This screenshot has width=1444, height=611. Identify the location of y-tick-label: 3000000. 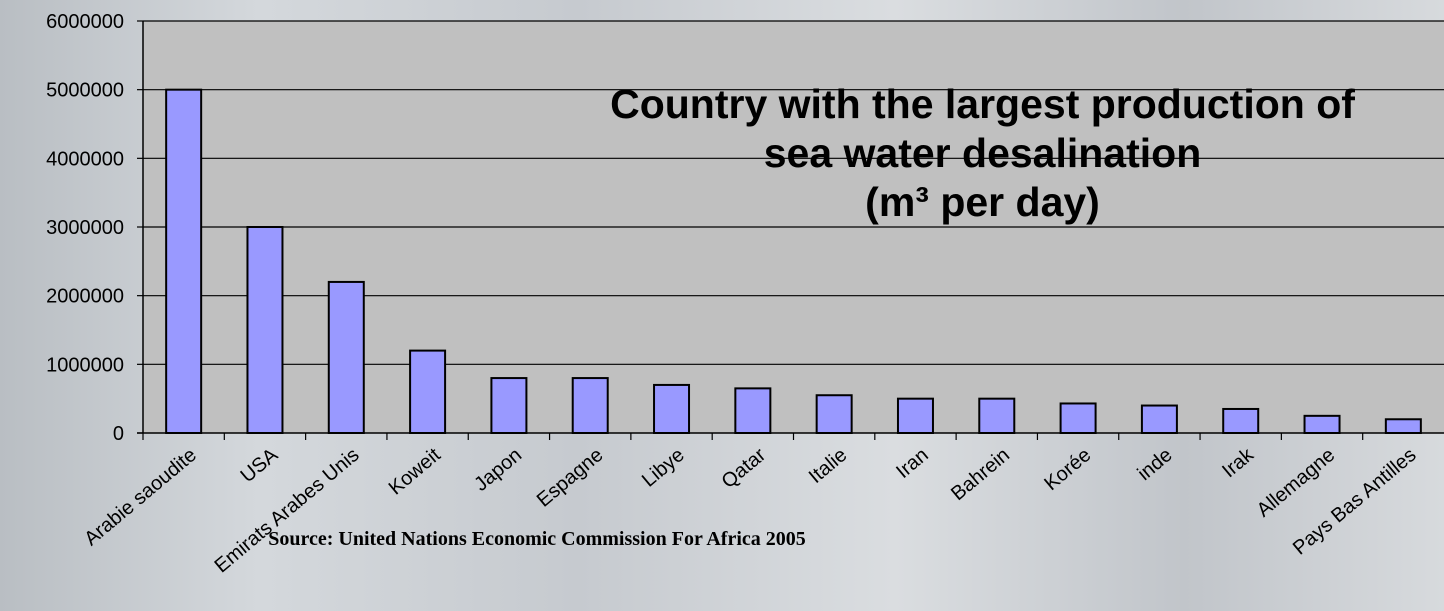
(85, 228).